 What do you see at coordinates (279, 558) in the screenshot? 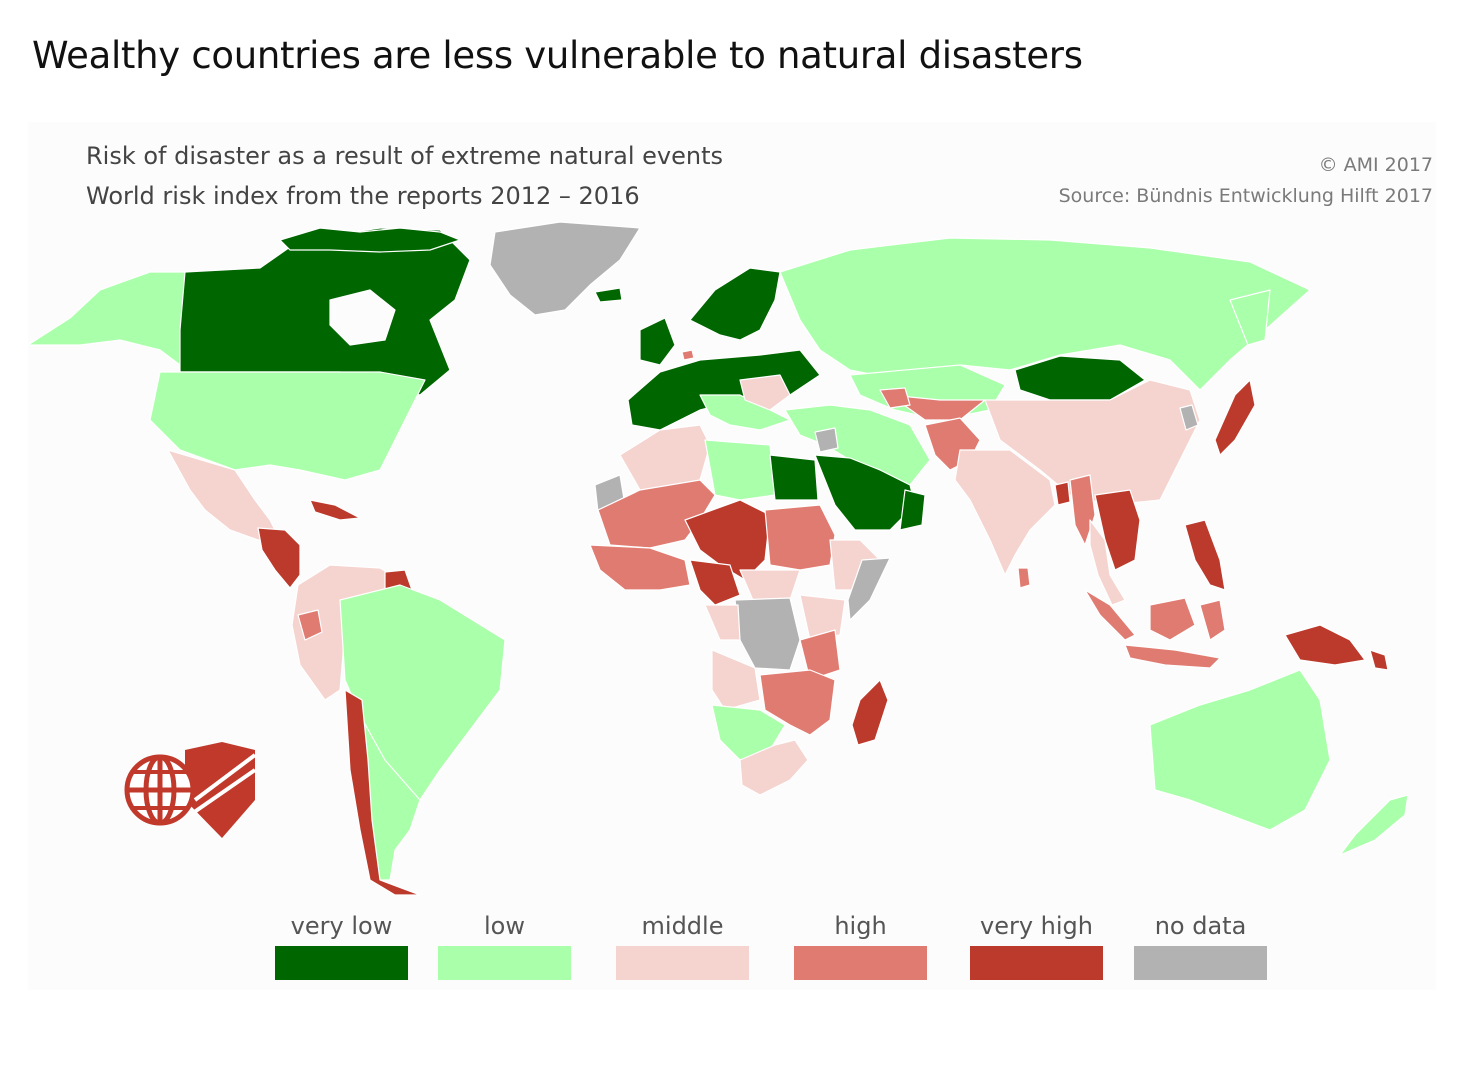
I see `region-central-america` at bounding box center [279, 558].